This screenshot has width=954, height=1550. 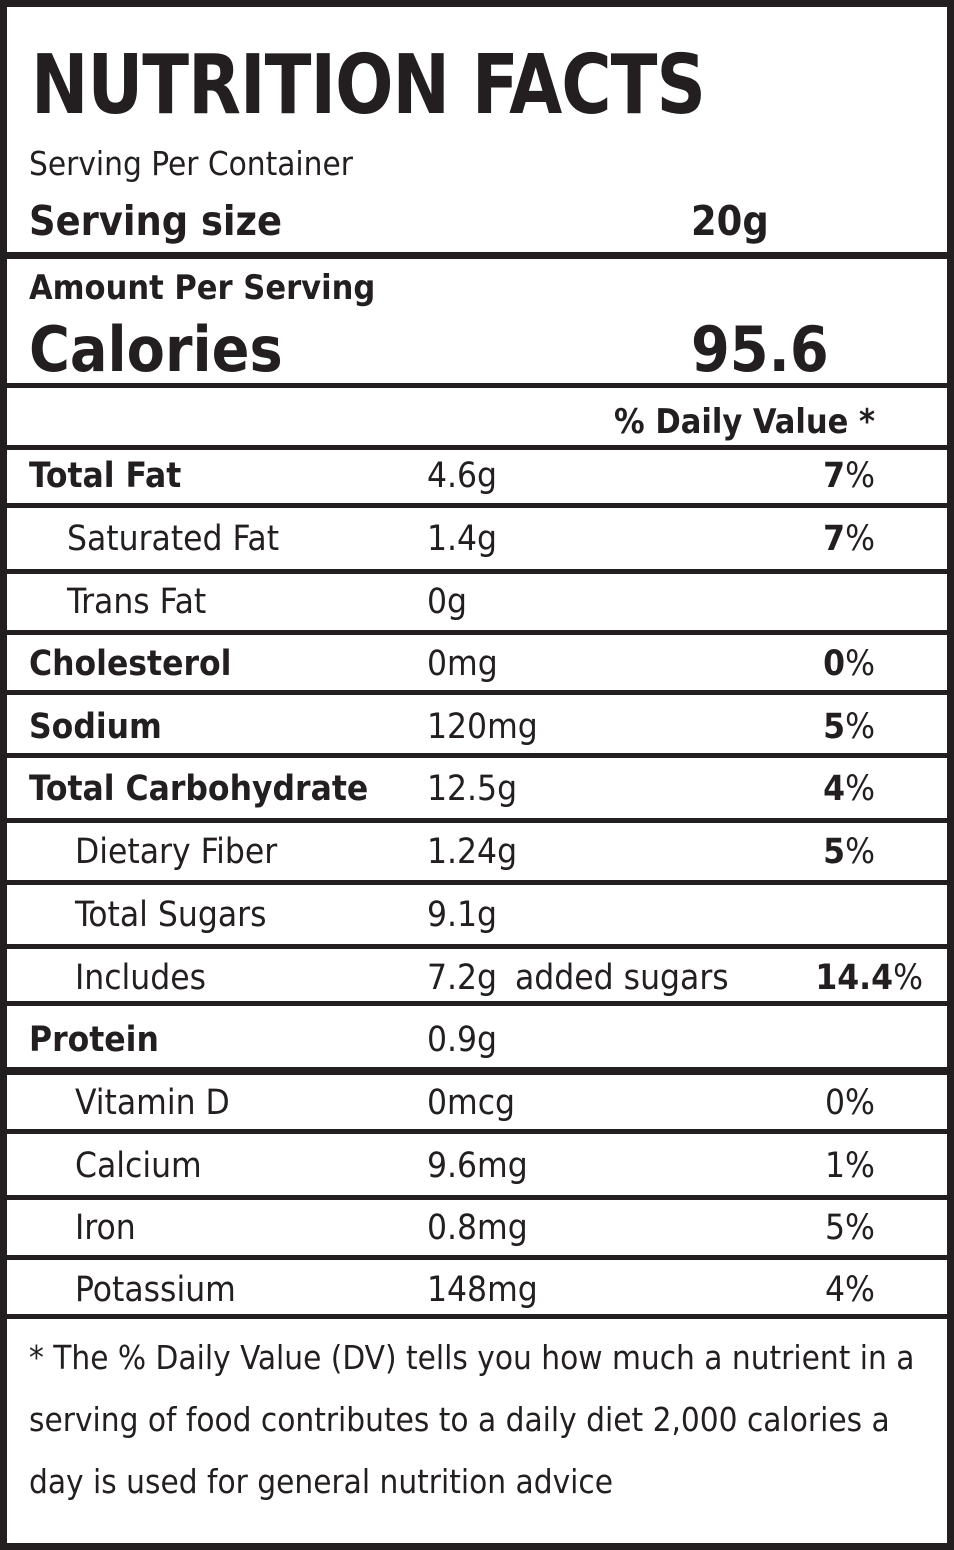 What do you see at coordinates (130, 664) in the screenshot?
I see `nutrient-name: Cholesterol` at bounding box center [130, 664].